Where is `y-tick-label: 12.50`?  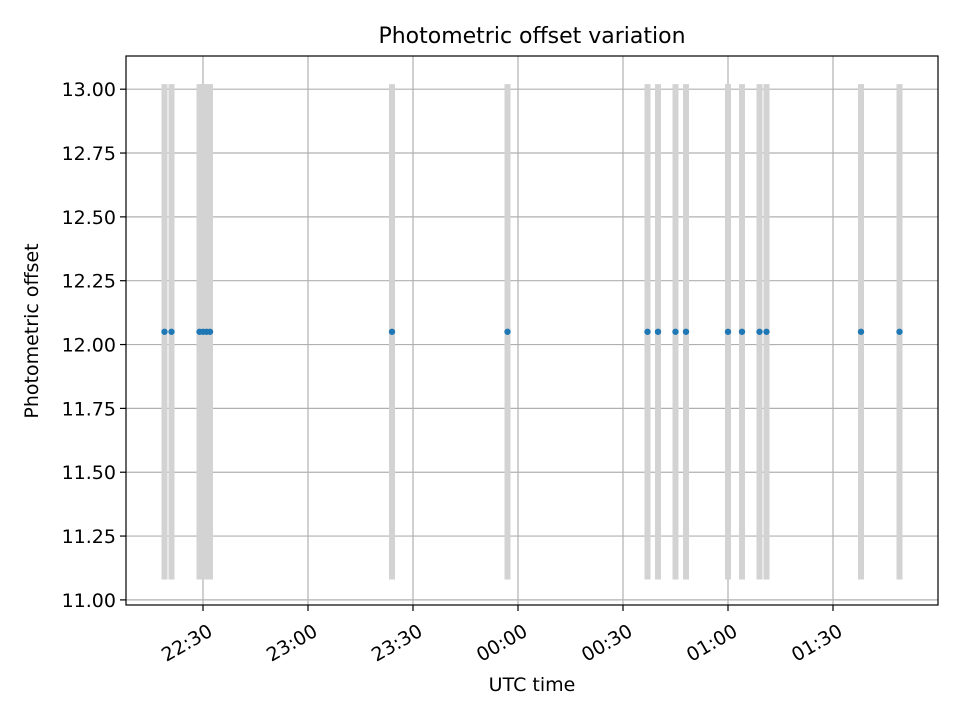 y-tick-label: 12.50 is located at coordinates (89, 218).